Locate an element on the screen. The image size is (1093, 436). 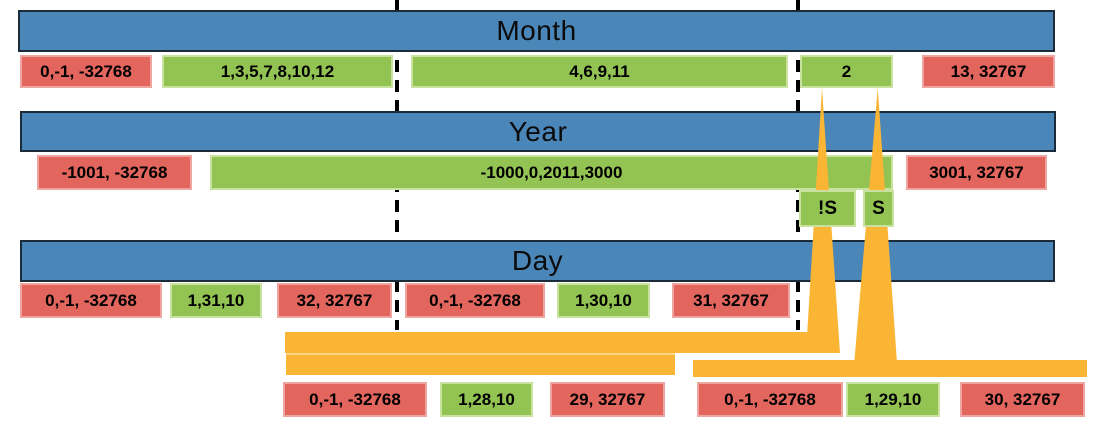
day-partition-invalid-low-31: 0,-1, -32768 is located at coordinates (91, 300).